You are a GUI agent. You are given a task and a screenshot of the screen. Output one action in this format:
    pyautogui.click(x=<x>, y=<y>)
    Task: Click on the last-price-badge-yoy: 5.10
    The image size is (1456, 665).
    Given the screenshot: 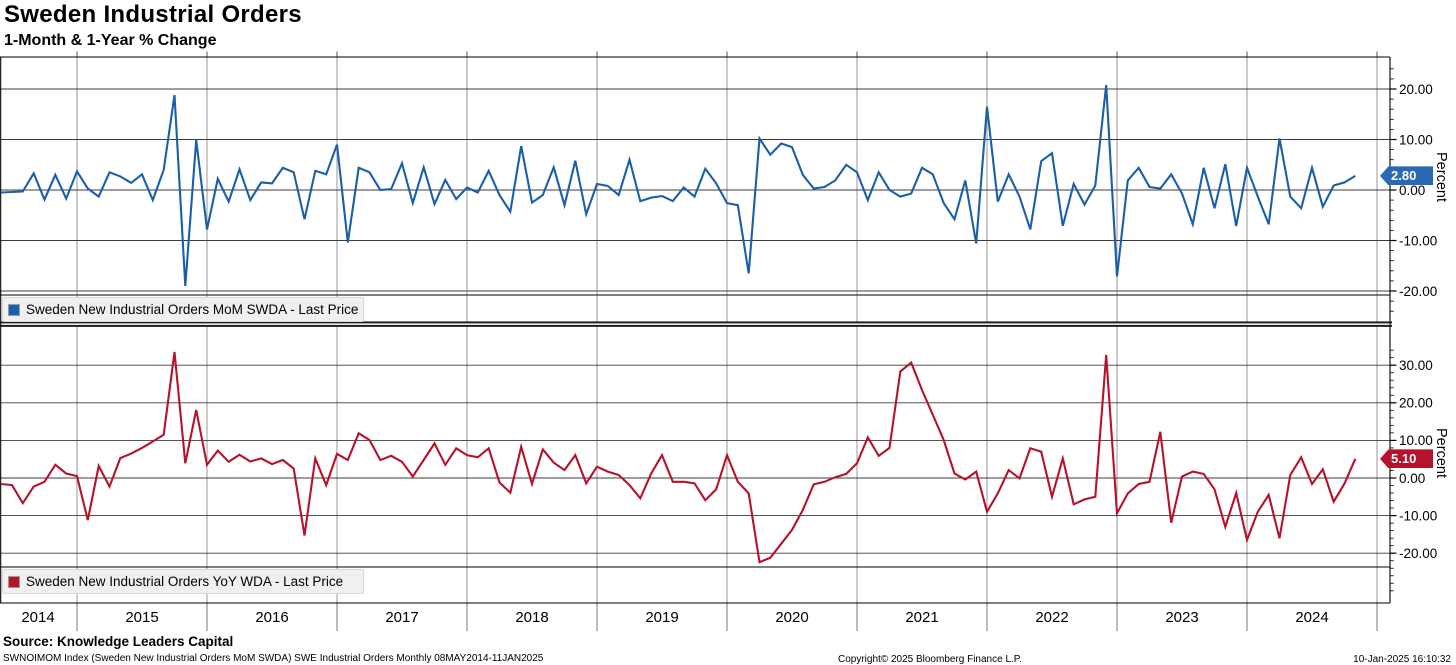 What is the action you would take?
    pyautogui.click(x=1406, y=459)
    